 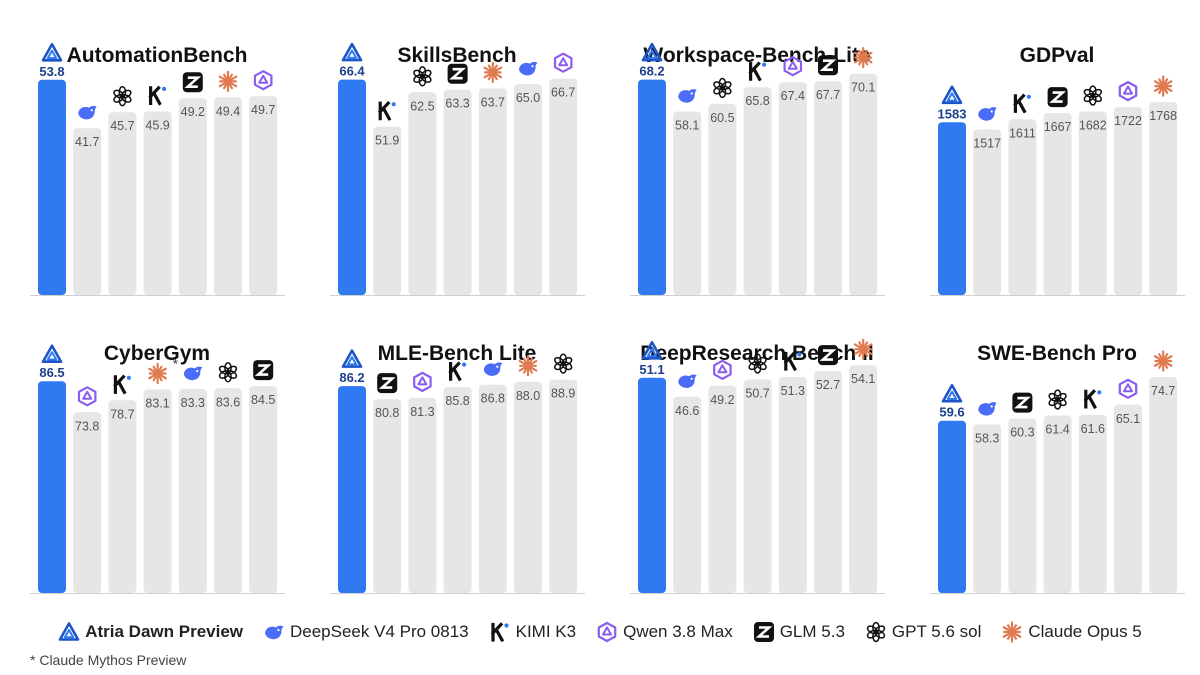 I want to click on bar-value-label: 80.8, so click(x=387, y=413).